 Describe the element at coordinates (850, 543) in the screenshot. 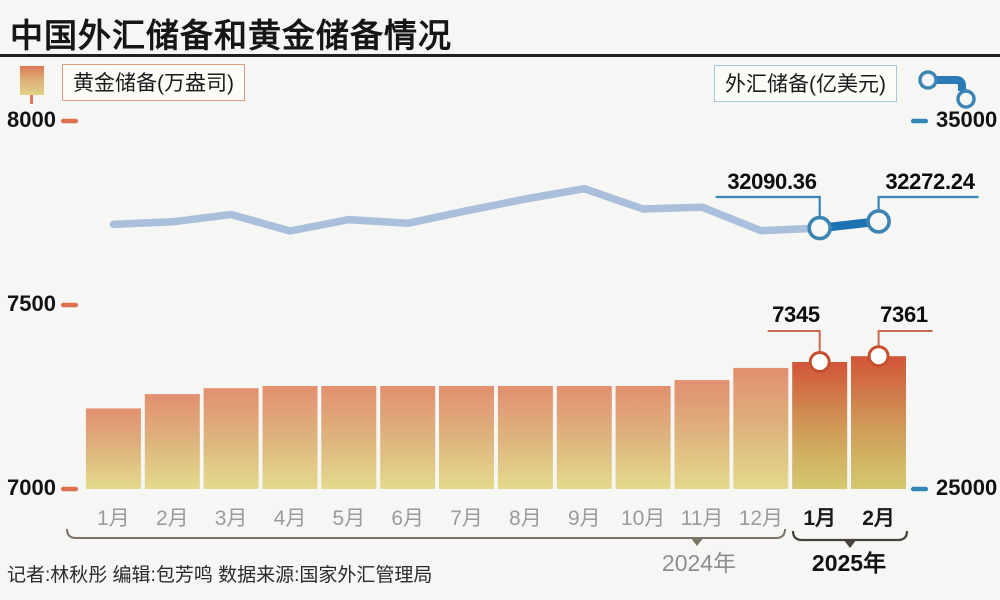

I see `year-bracket-2025-arrow` at that location.